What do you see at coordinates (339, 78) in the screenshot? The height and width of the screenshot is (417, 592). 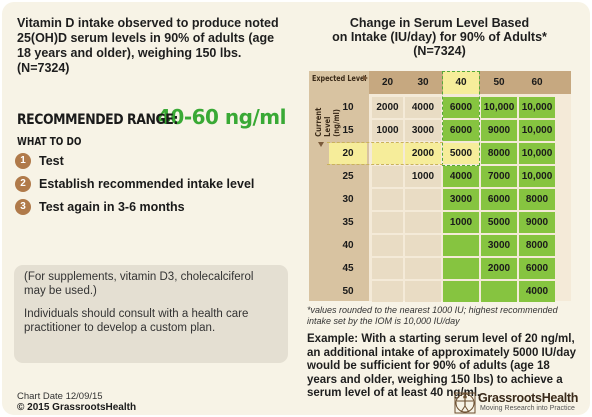 I see `expected-level-label: Expected Level` at bounding box center [339, 78].